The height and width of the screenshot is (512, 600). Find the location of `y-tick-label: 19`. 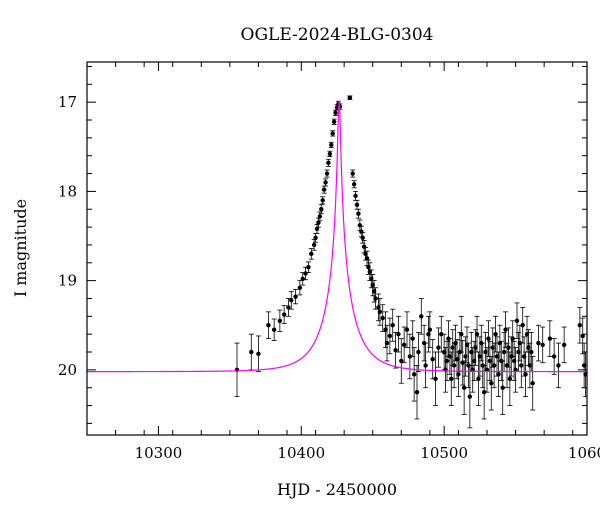

y-tick-label: 19 is located at coordinates (67, 281).